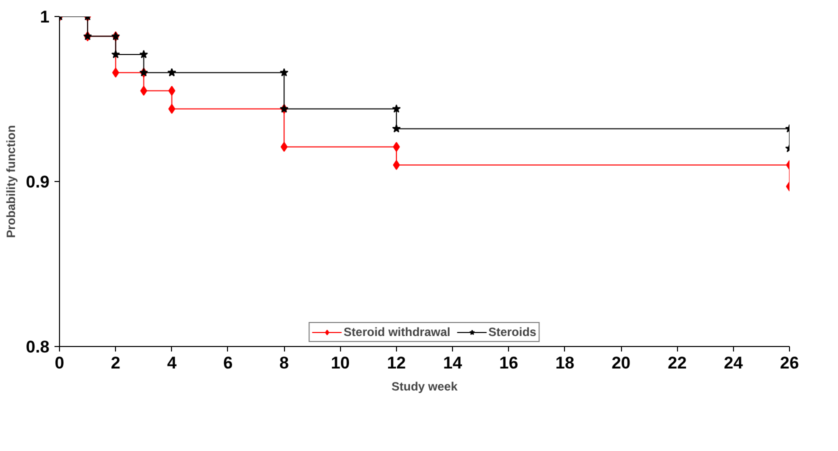 Image resolution: width=838 pixels, height=451 pixels. What do you see at coordinates (284, 363) in the screenshot?
I see `x-tick-label: 8` at bounding box center [284, 363].